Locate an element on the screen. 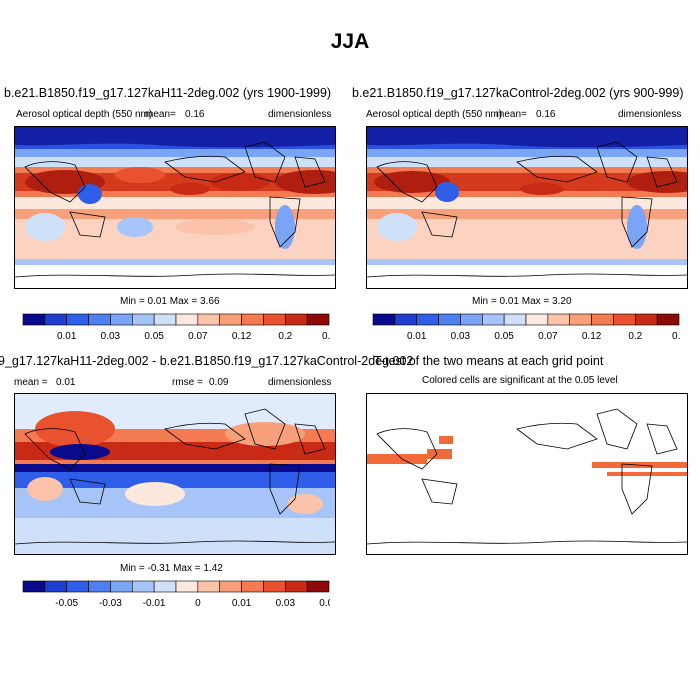  panel1-units: dimensionless is located at coordinates (300, 114).